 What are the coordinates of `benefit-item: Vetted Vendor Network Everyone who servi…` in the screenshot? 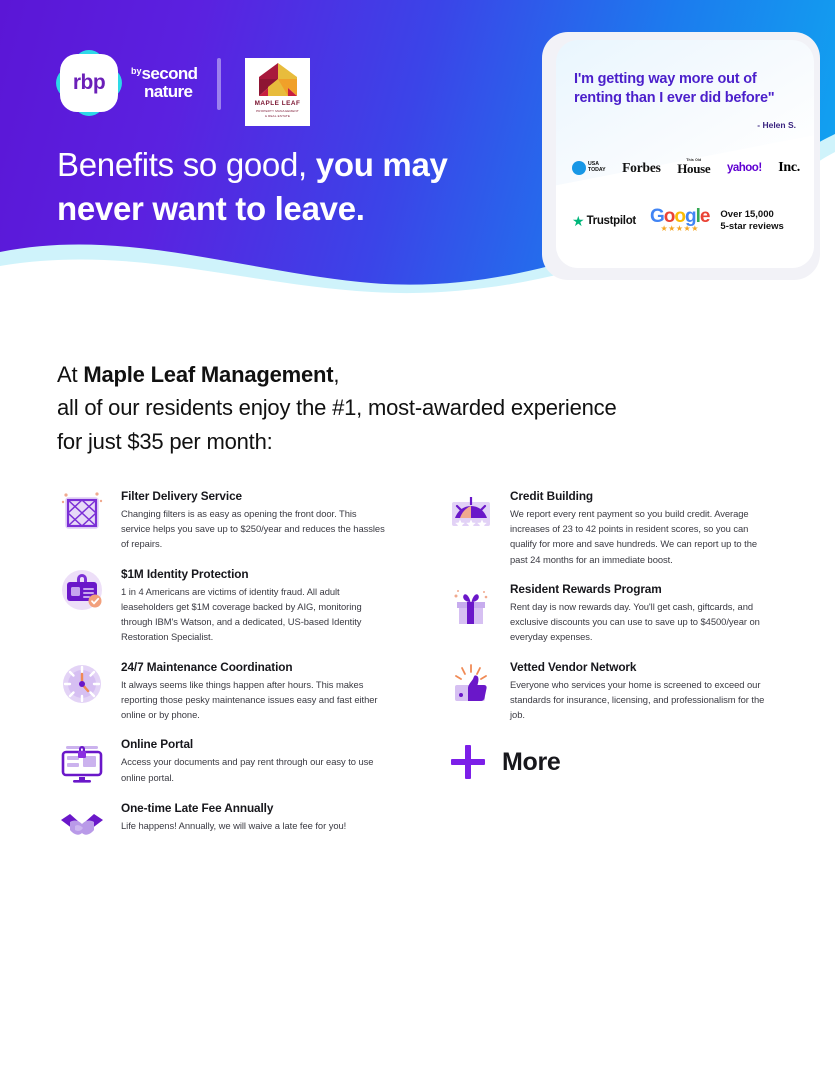 It's located at (611, 691).